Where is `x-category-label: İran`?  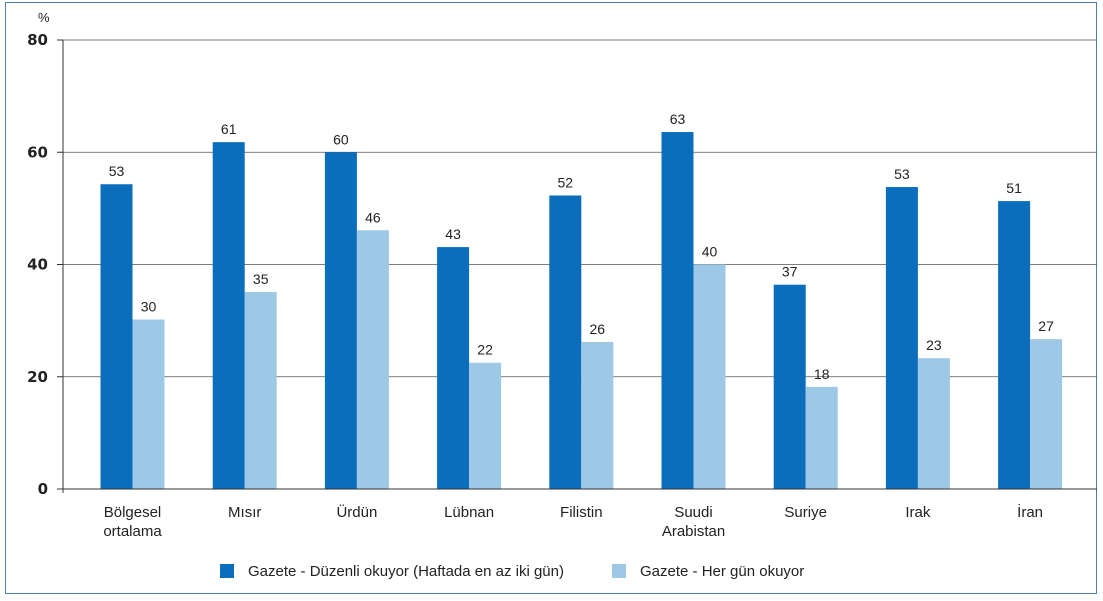 x-category-label: İran is located at coordinates (1030, 512).